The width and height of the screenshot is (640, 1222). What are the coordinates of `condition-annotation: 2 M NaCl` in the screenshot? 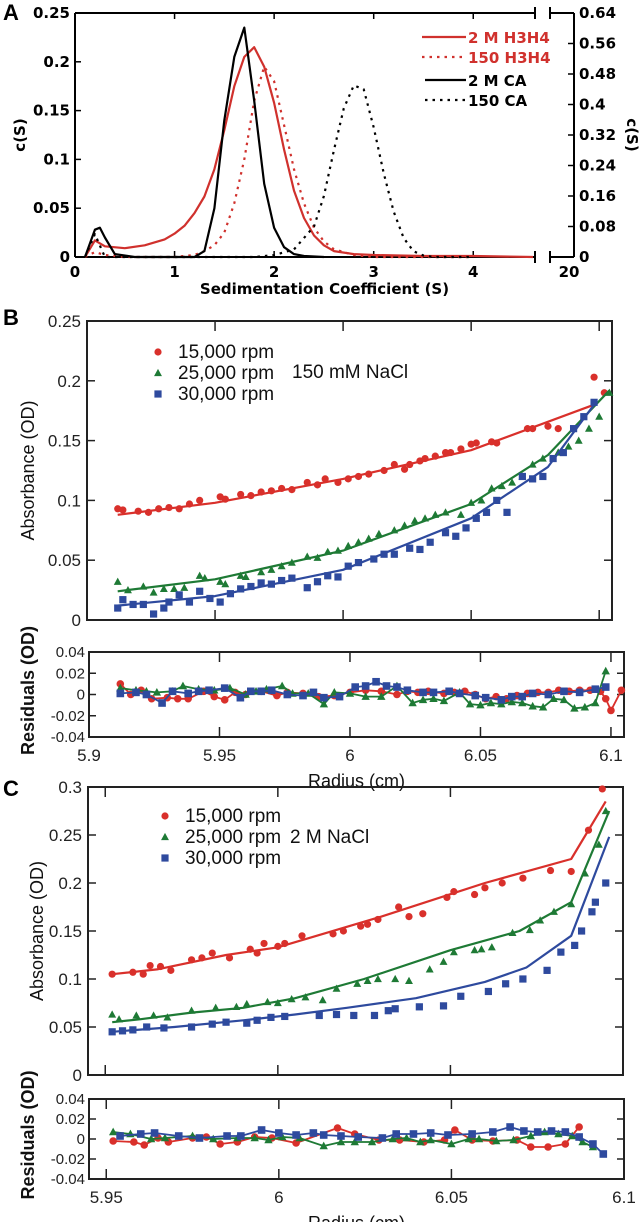 It's located at (329, 837).